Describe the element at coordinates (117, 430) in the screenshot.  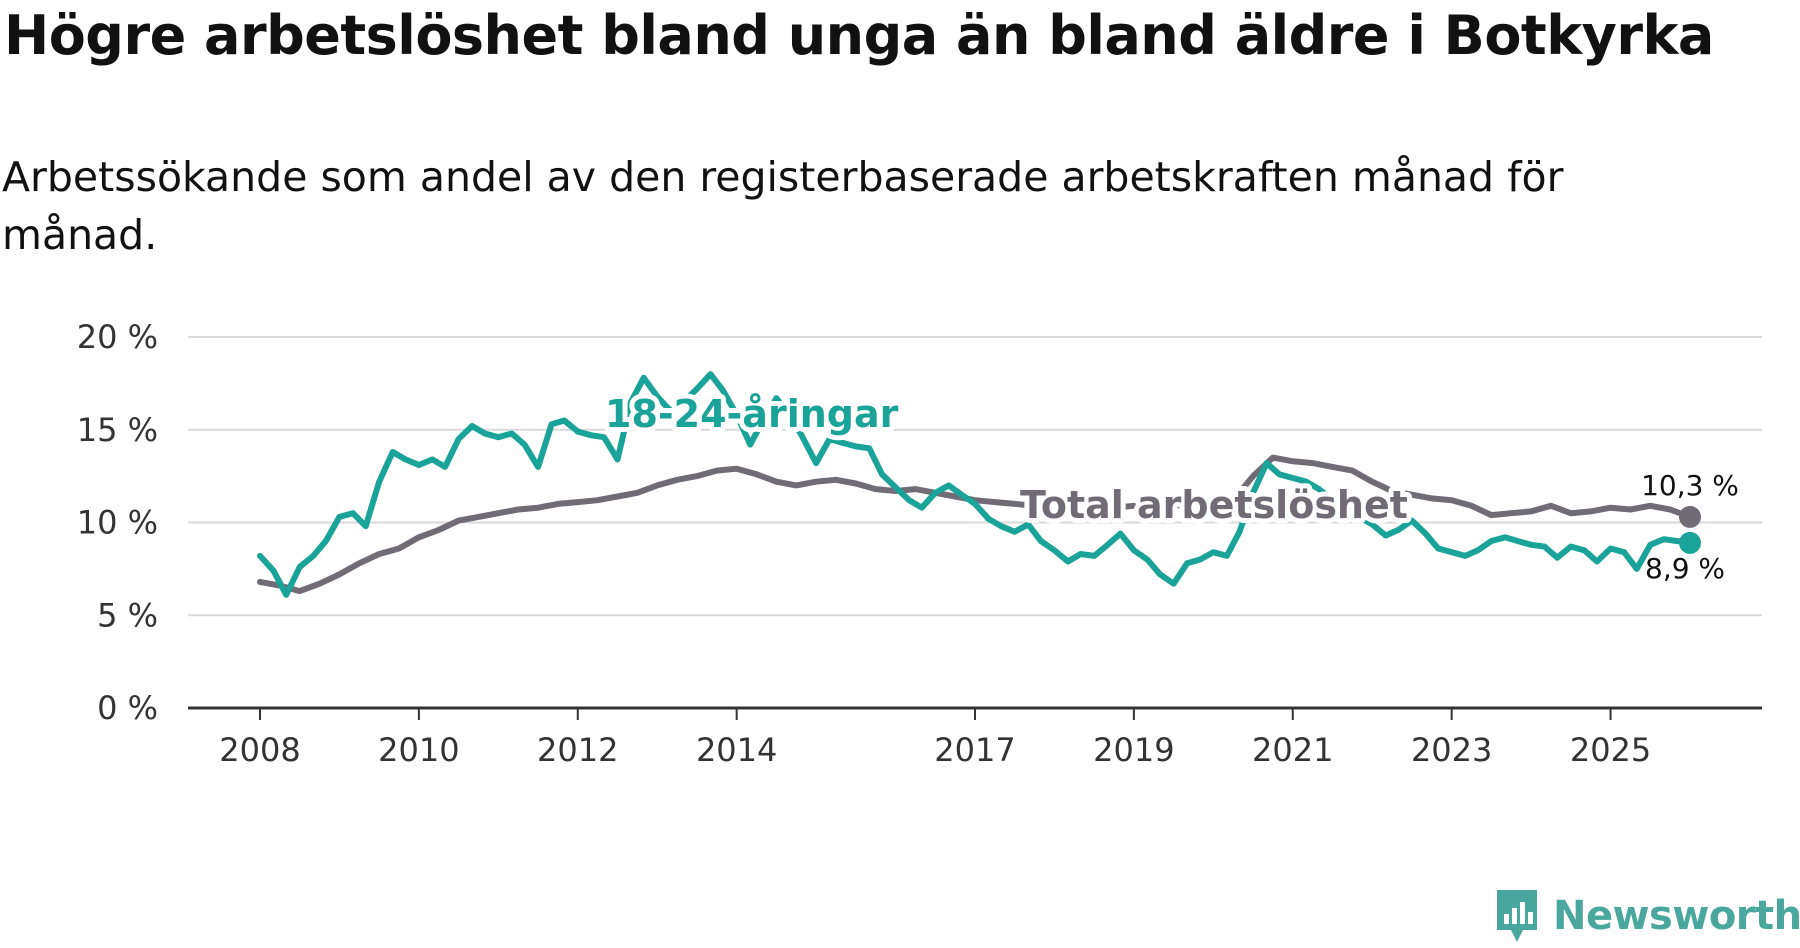
I see `y-tick-label-15: 15 %` at that location.